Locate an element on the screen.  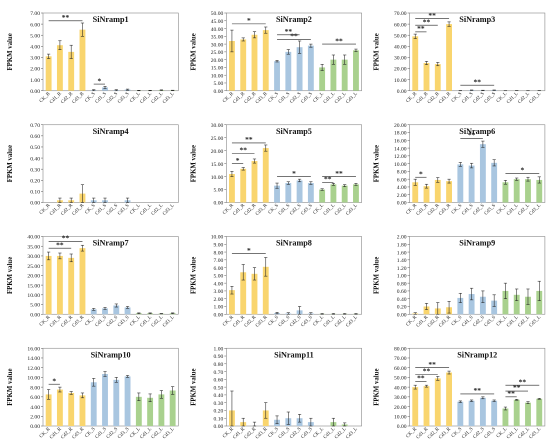
y-tick-label: 0.80 is located at coordinates (402, 284).